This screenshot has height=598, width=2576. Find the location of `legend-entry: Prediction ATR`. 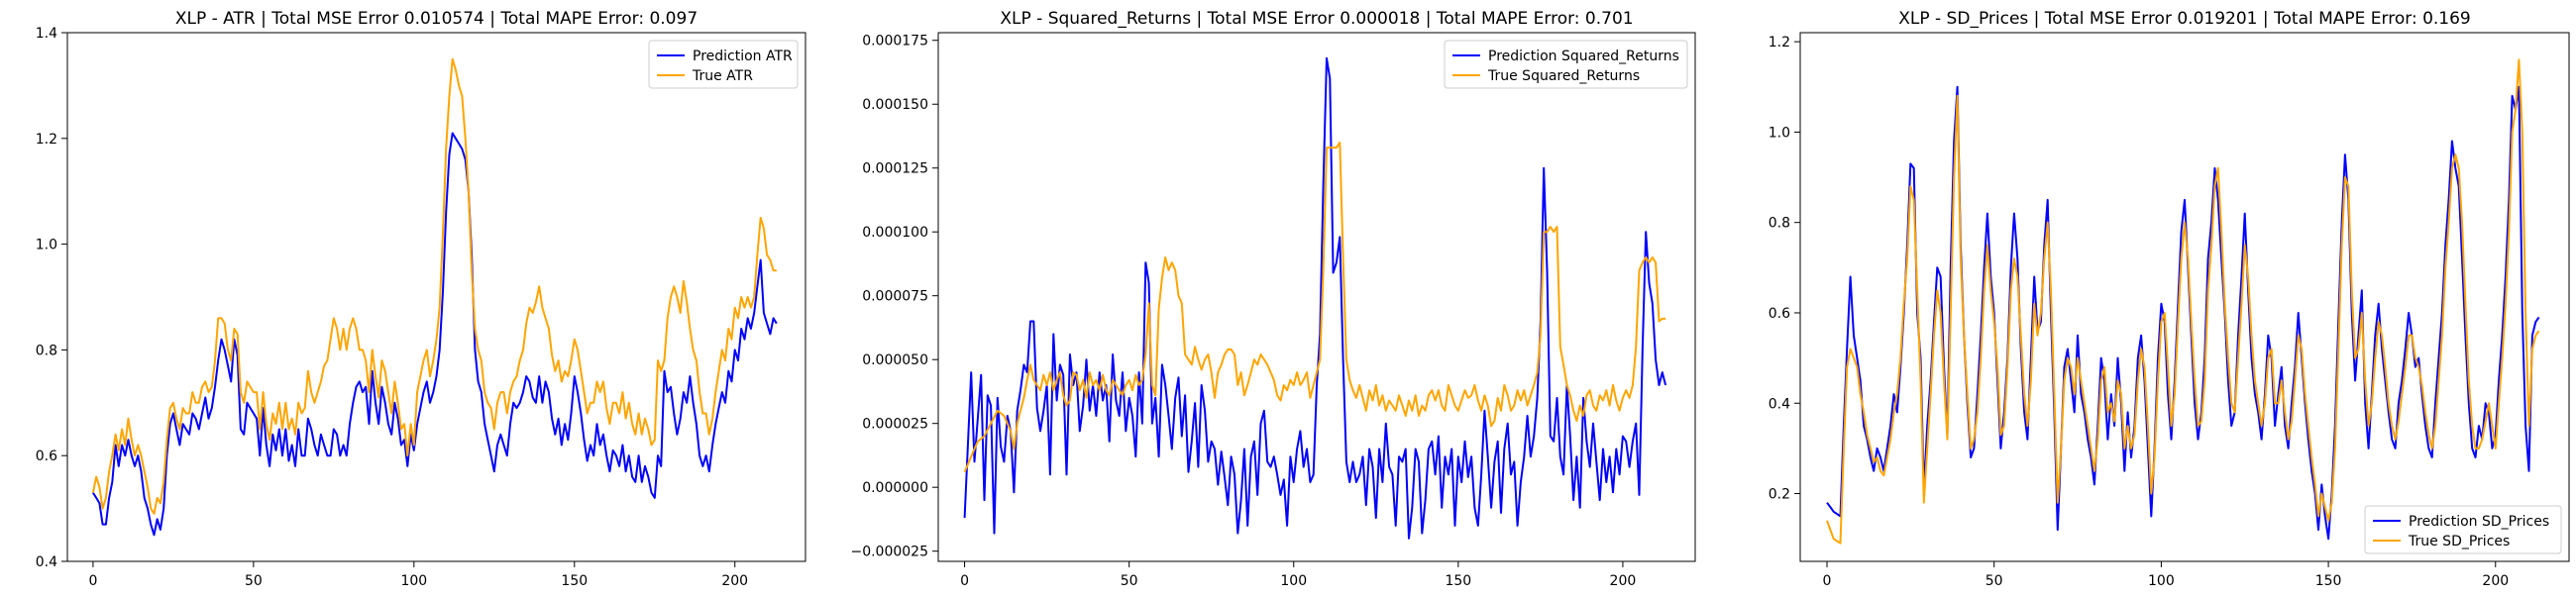

legend-entry: Prediction ATR is located at coordinates (743, 56).